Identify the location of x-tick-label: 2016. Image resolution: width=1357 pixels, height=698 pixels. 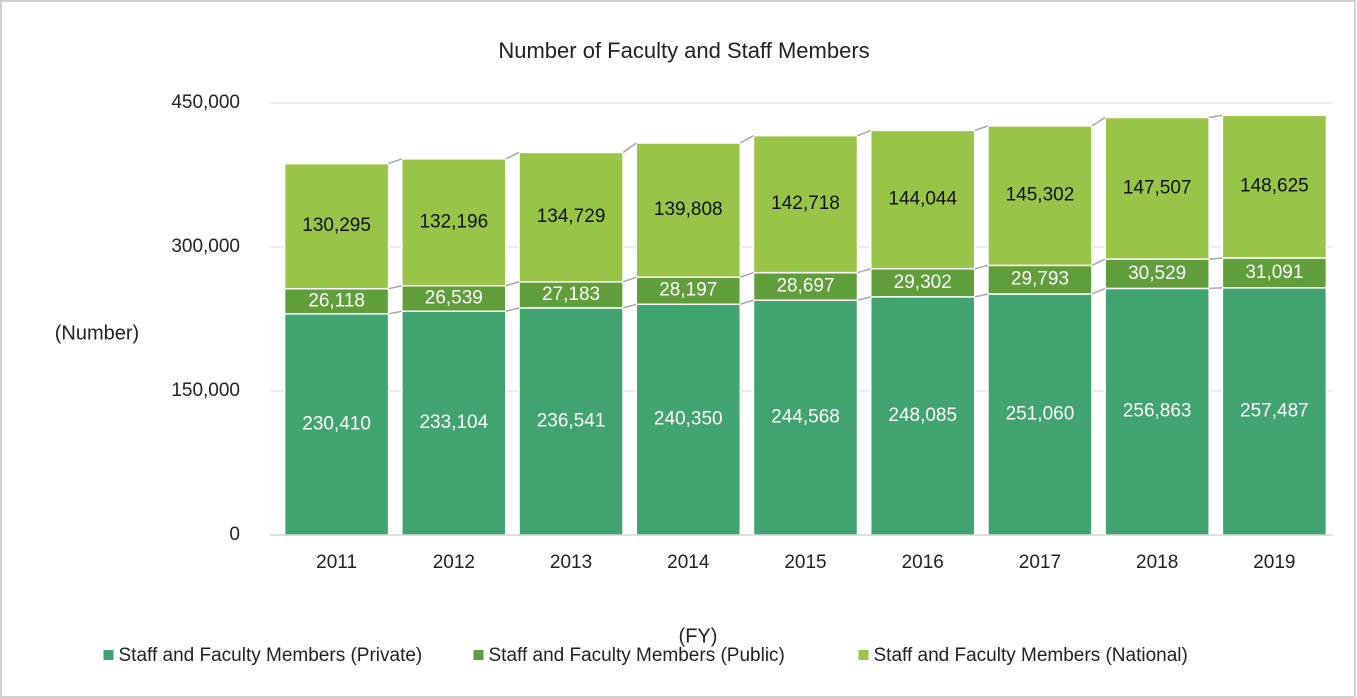
(923, 562).